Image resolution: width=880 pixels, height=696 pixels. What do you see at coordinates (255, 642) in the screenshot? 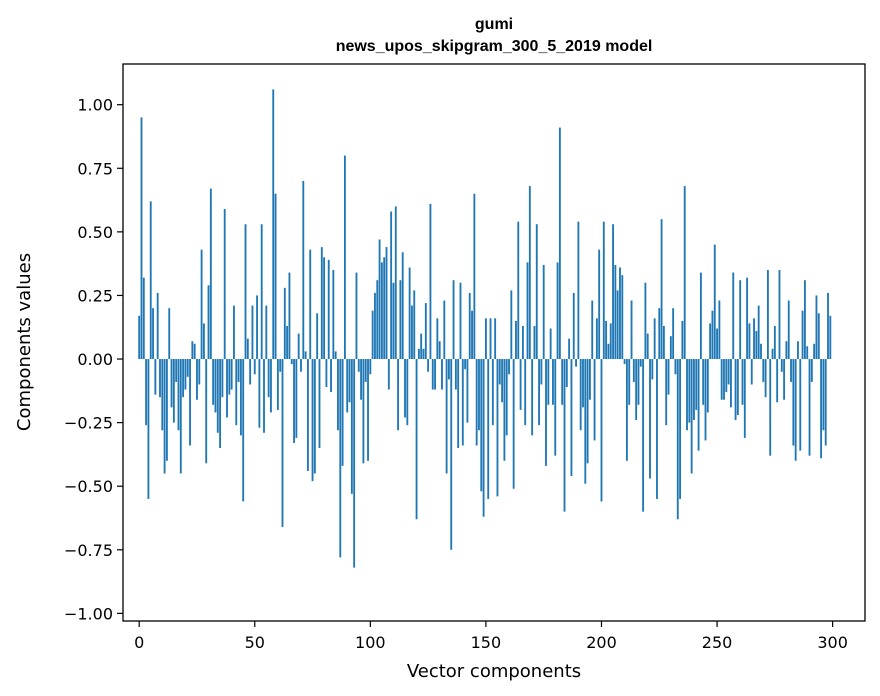
I see `x-tick-label: 50` at bounding box center [255, 642].